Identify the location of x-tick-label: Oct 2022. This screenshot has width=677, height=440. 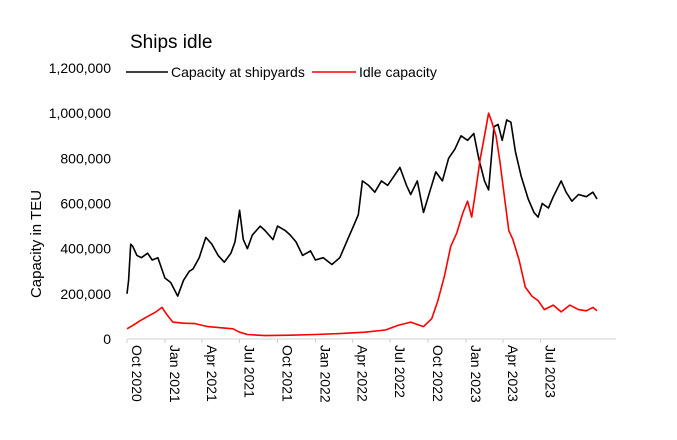
(438, 373).